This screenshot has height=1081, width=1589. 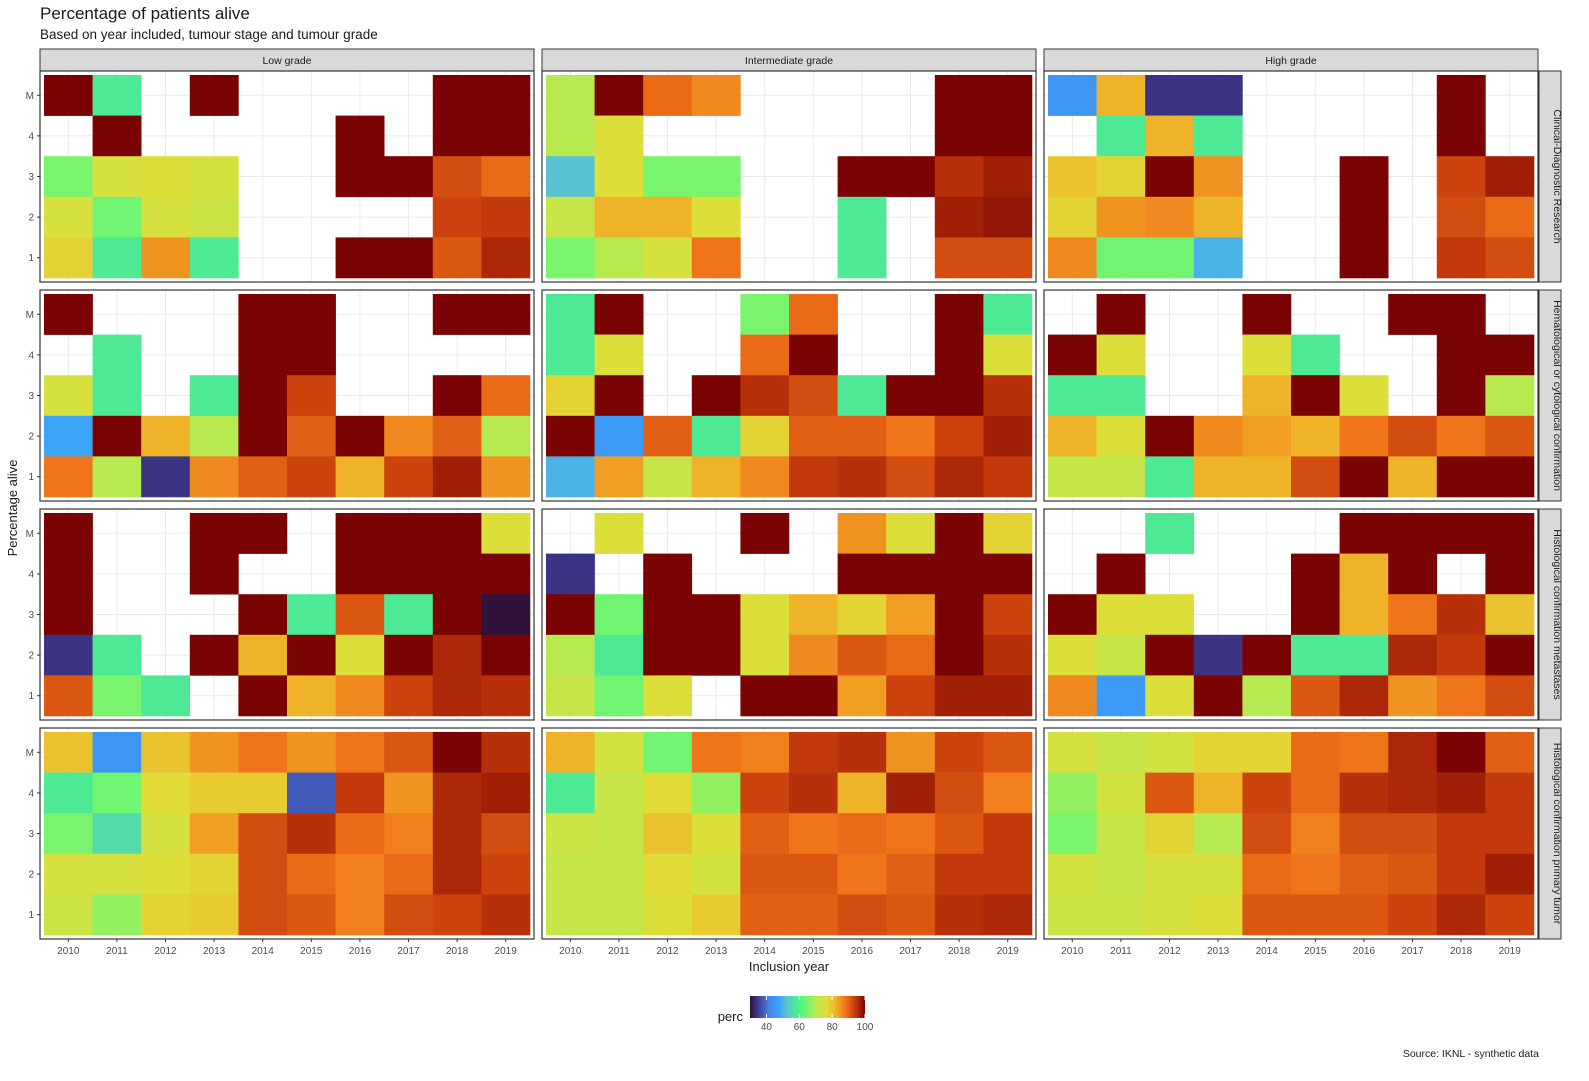 I want to click on x-tick-label: 2014, so click(x=1267, y=951).